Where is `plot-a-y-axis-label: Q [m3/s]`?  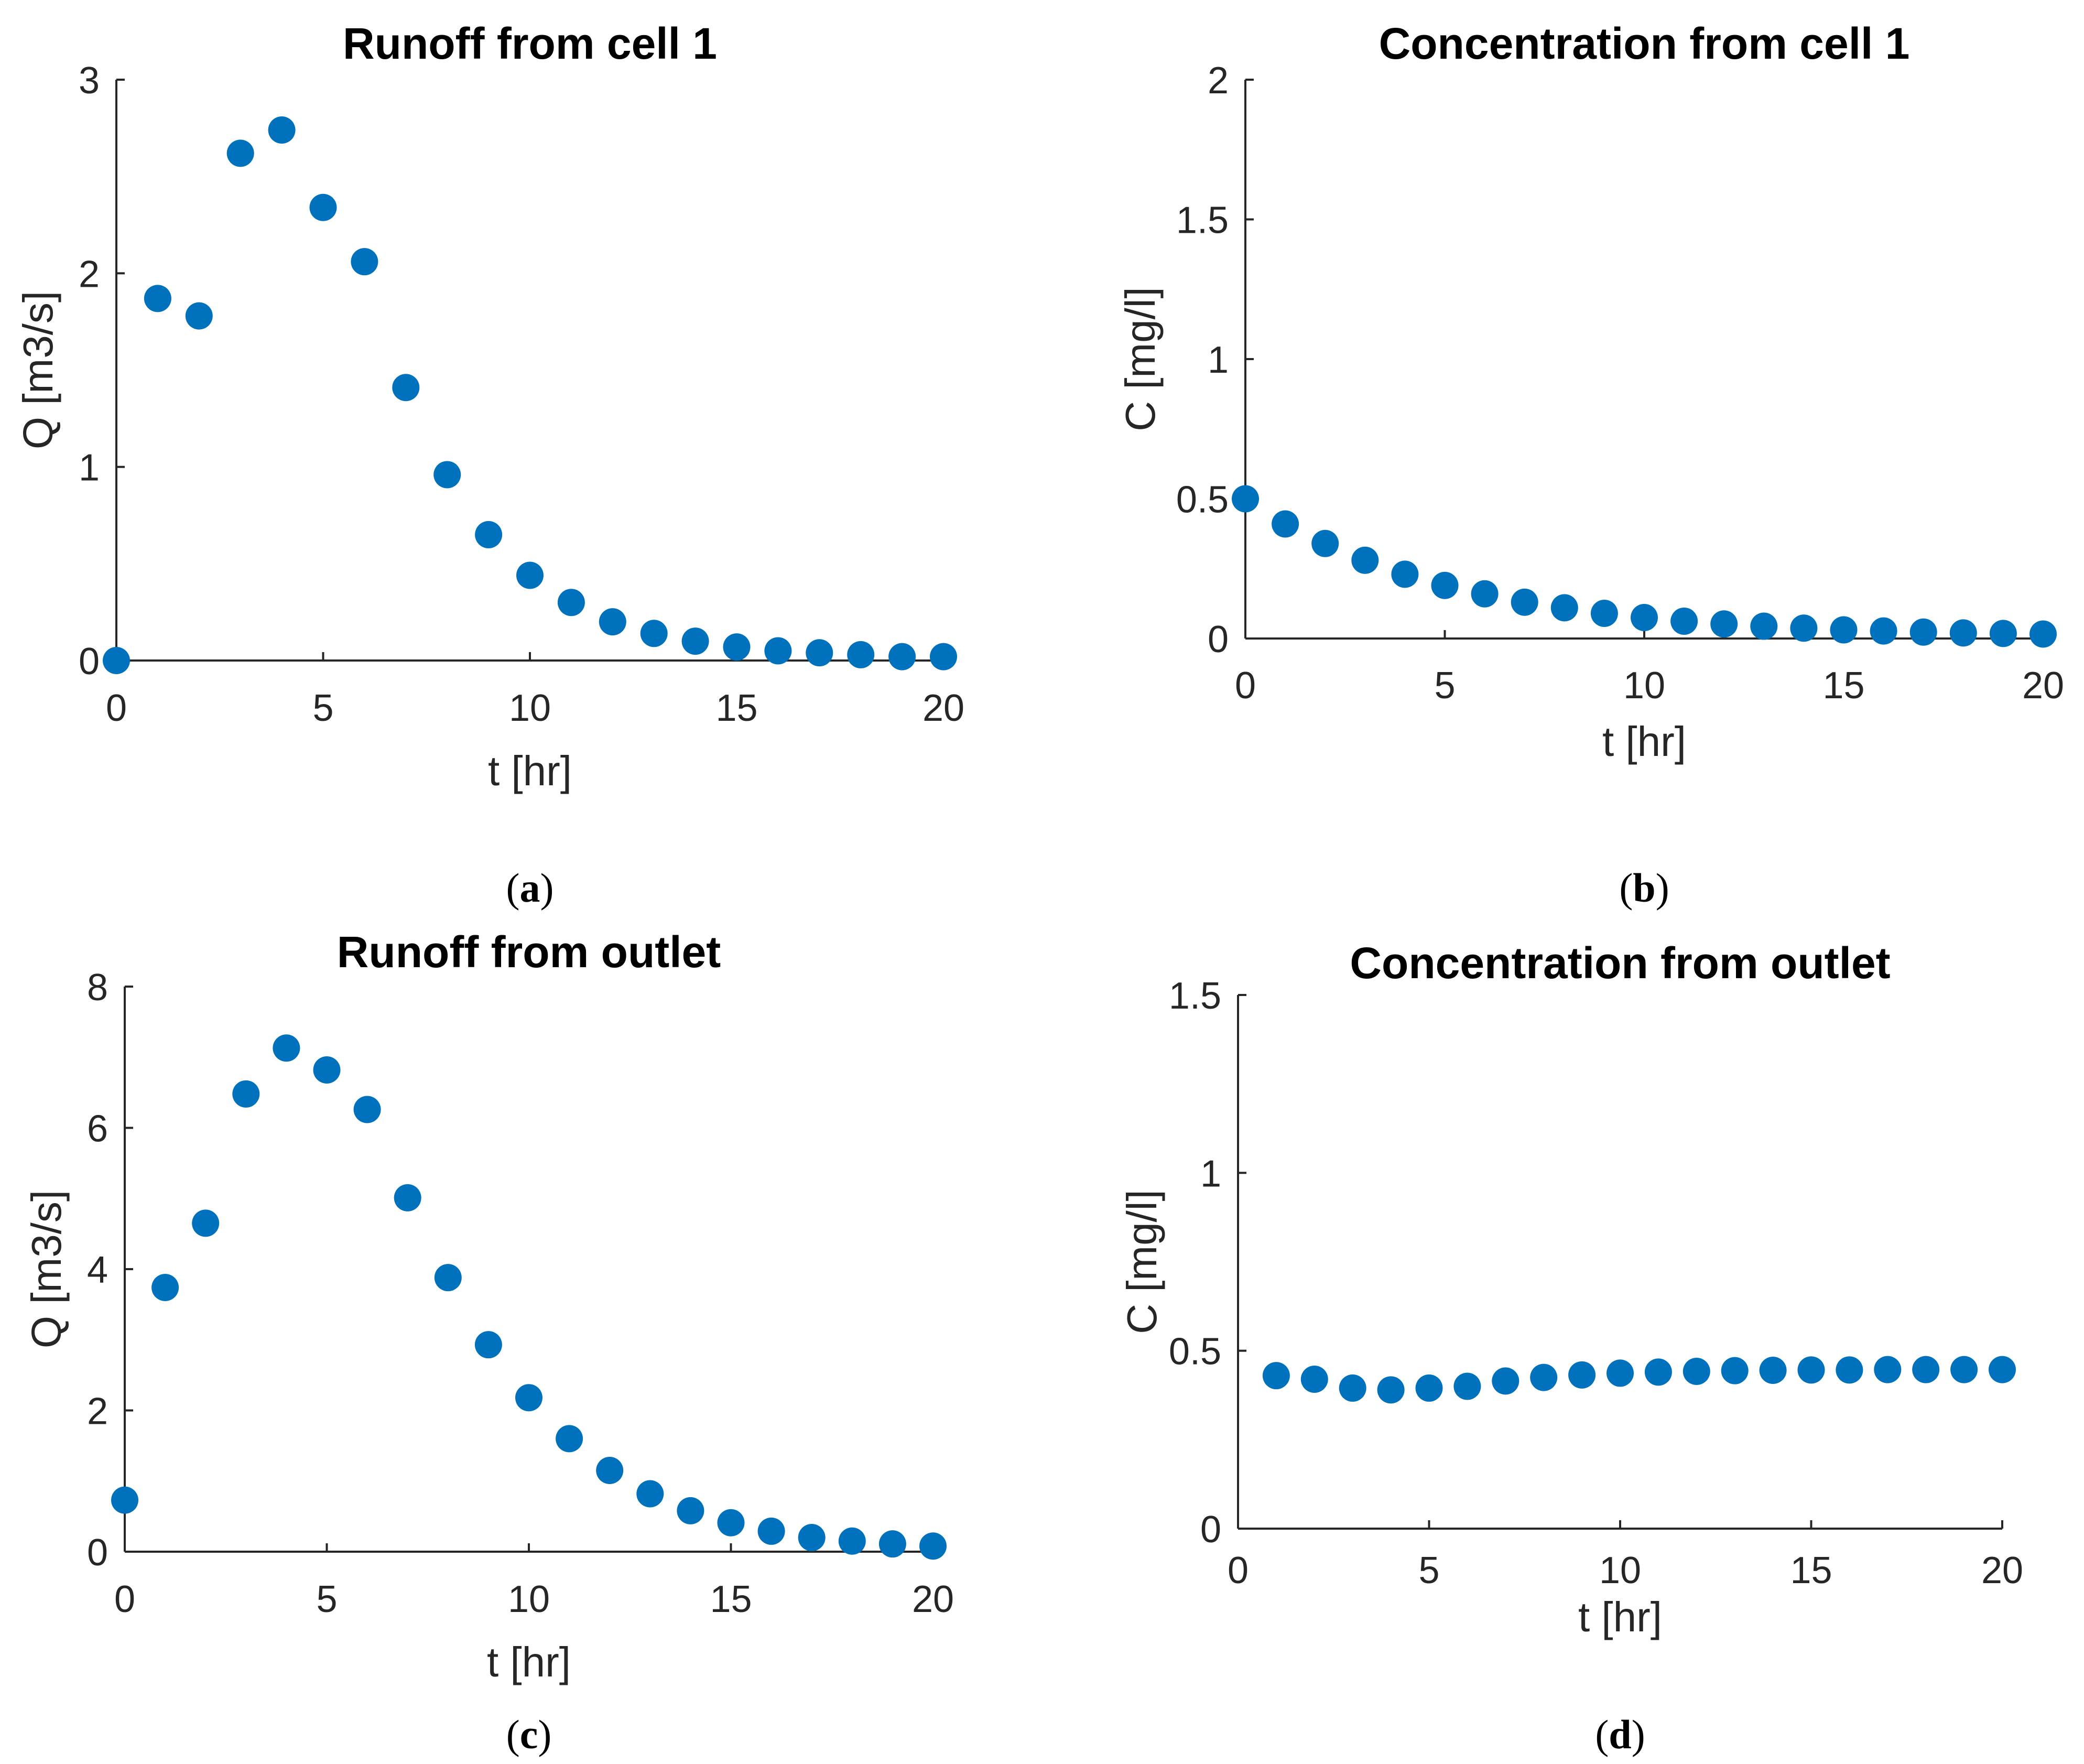
plot-a-y-axis-label: Q [m3/s] is located at coordinates (38, 370).